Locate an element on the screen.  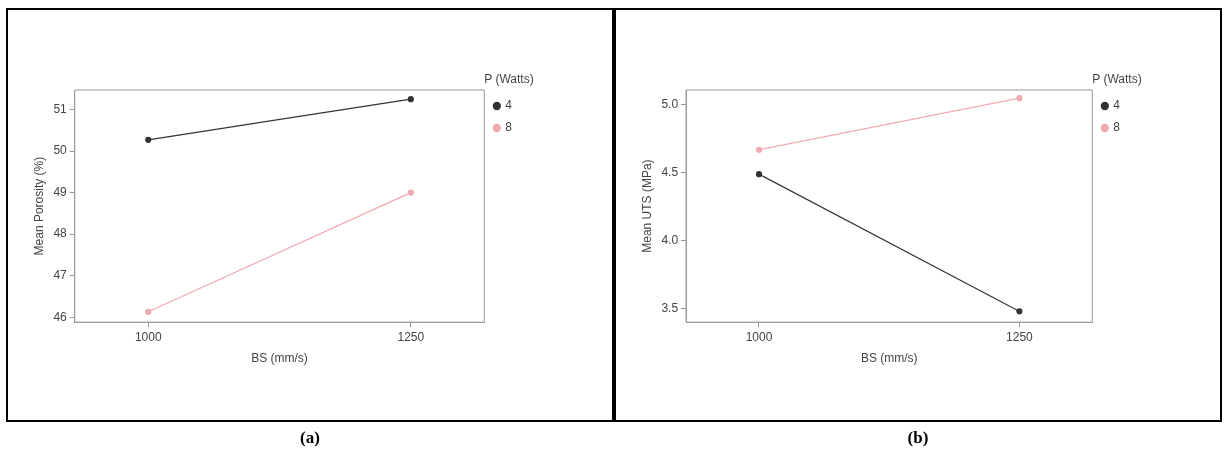
y-tick-label: 4.5 is located at coordinates (670, 172).